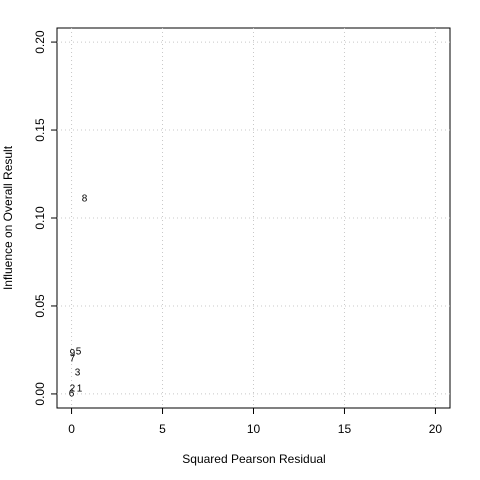 The image size is (480, 480). I want to click on y-tick-label: 0.00, so click(40, 394).